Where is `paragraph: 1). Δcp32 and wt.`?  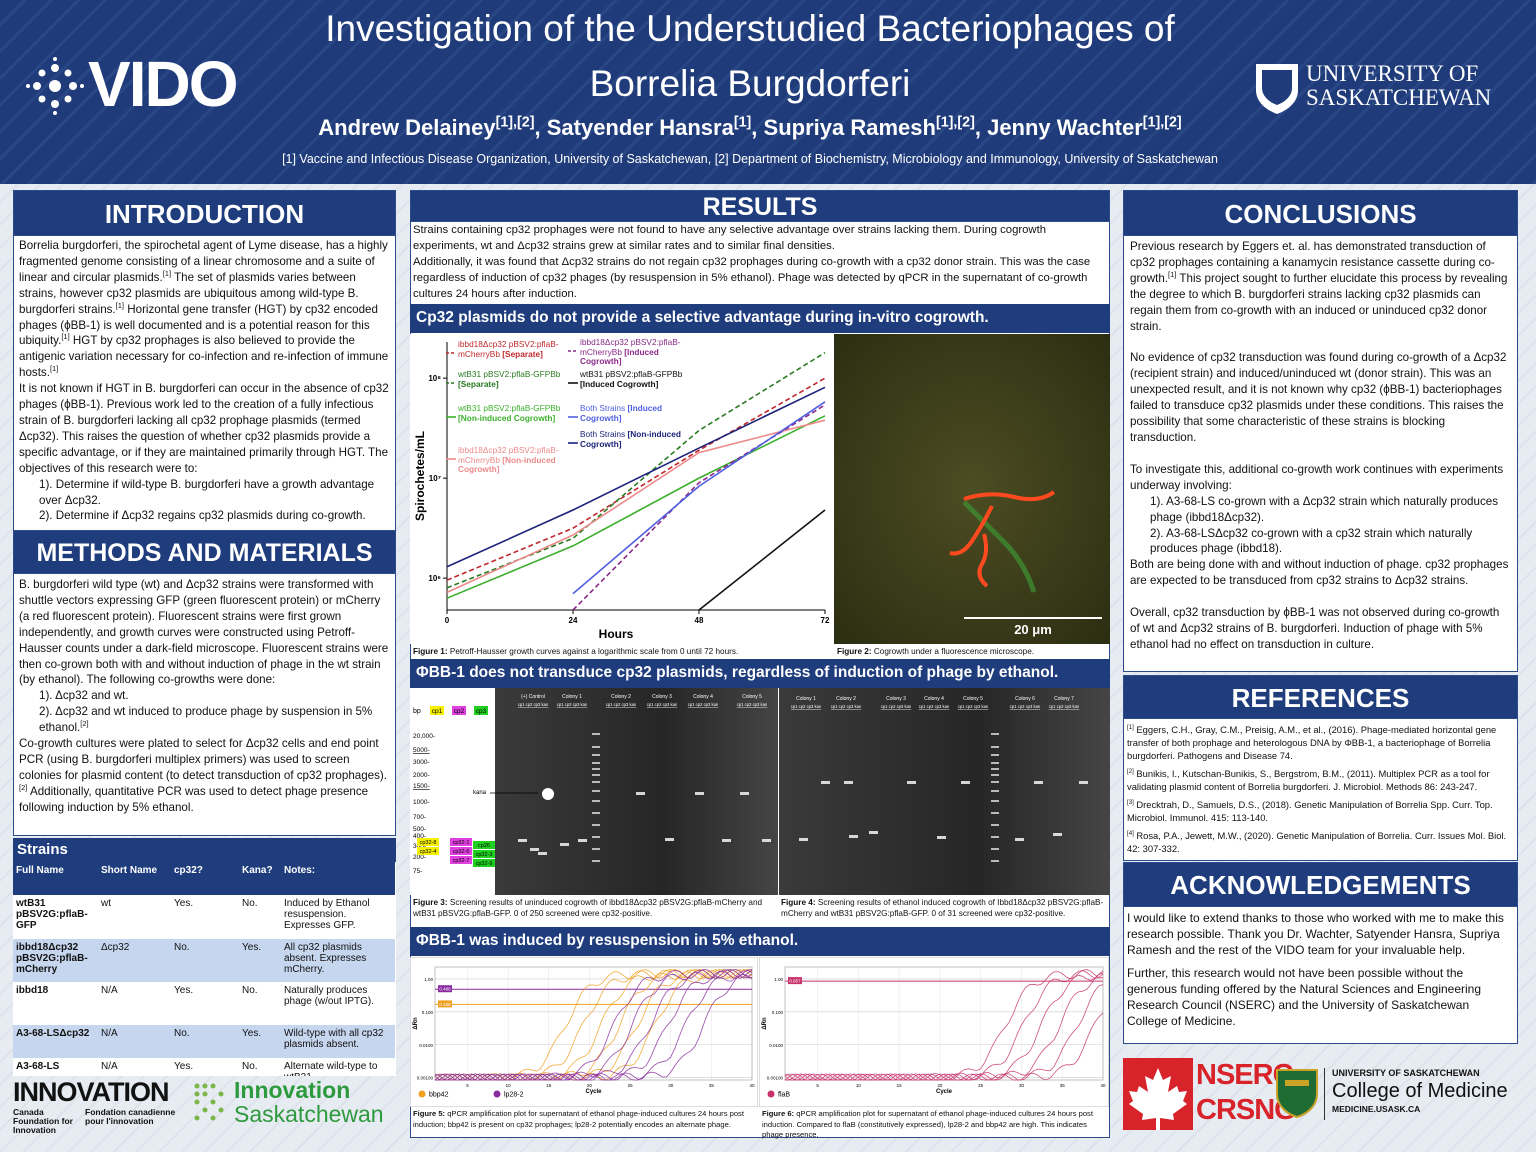 paragraph: 1). Δcp32 and wt. is located at coordinates (84, 696).